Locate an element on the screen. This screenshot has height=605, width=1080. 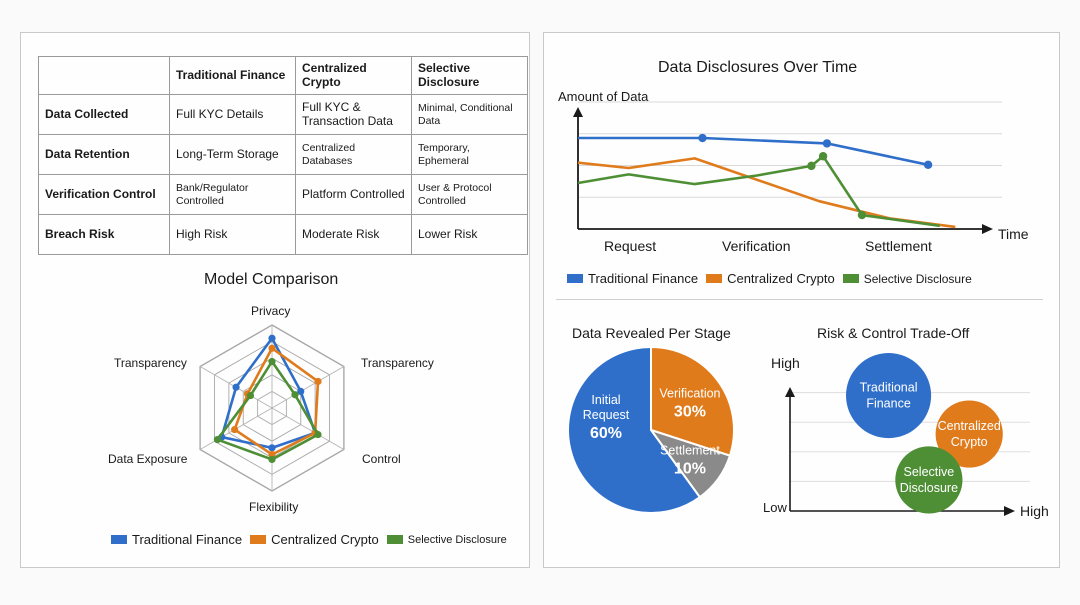
table-cell: Lower Risk is located at coordinates (469, 234).